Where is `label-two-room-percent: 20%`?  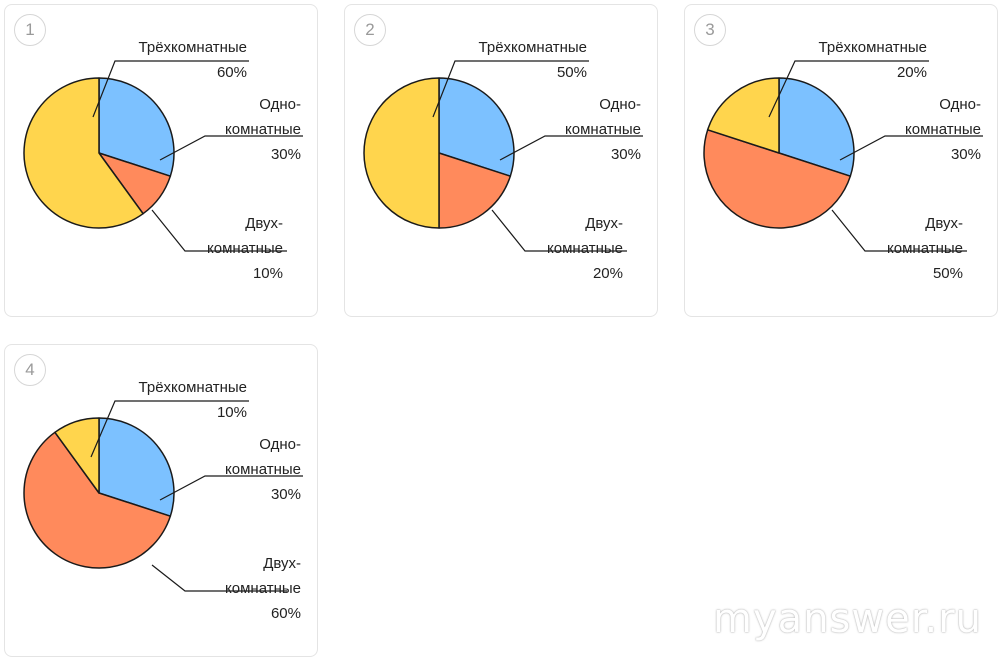 label-two-room-percent: 20% is located at coordinates (607, 273).